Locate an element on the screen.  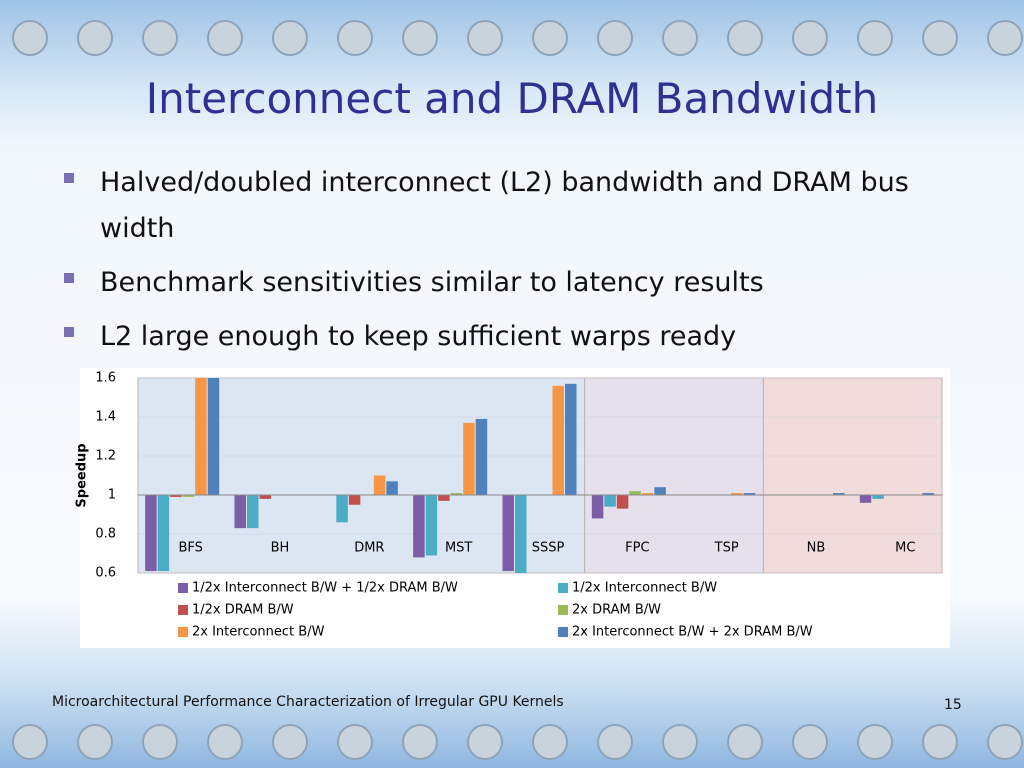
x-tick-label: MST is located at coordinates (458, 548).